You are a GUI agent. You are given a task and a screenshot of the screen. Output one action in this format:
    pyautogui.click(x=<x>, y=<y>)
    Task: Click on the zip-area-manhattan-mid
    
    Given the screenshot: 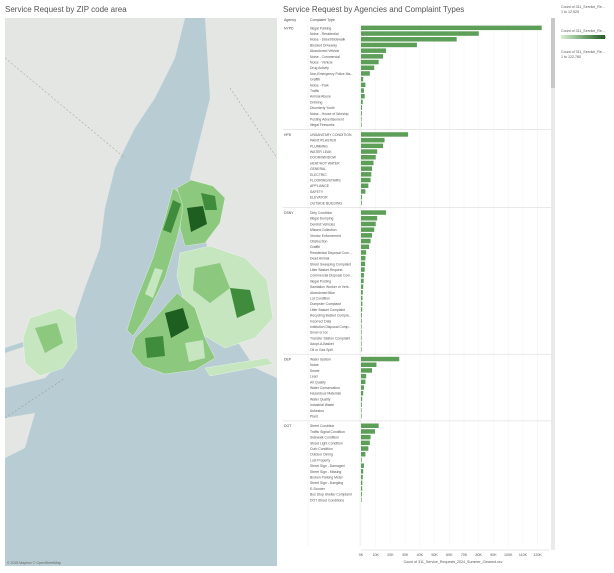 What is the action you would take?
    pyautogui.click(x=154, y=283)
    